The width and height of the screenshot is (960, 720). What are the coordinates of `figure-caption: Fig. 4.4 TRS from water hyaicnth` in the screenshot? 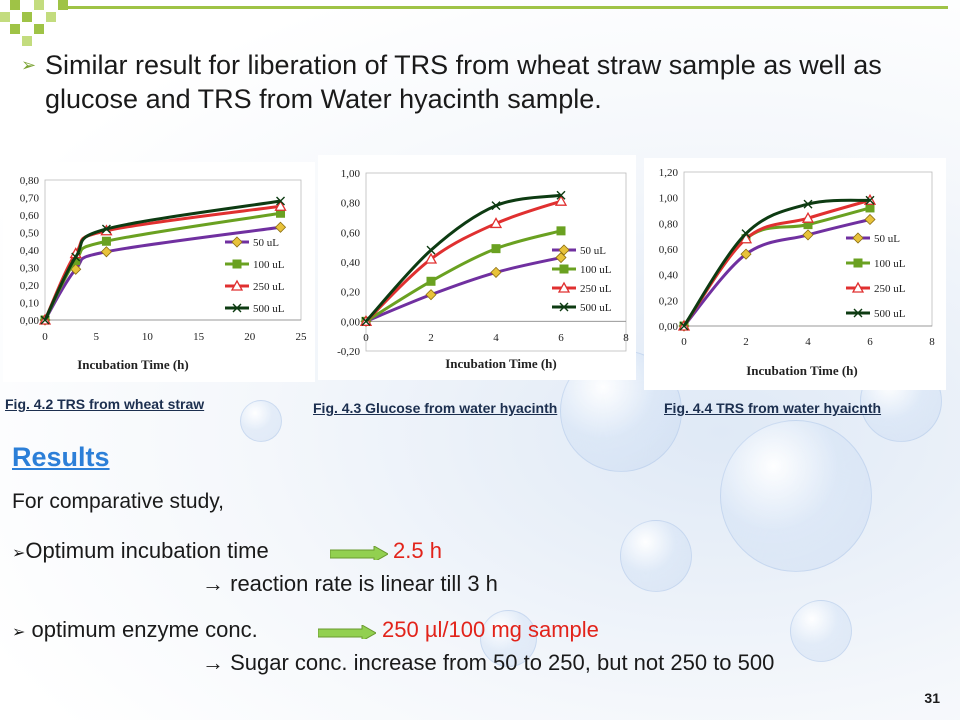 It's located at (773, 408).